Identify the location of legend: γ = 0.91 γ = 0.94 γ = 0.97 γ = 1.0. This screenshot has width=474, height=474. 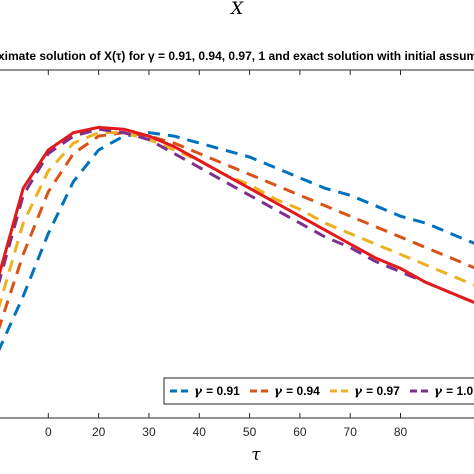
(318, 391).